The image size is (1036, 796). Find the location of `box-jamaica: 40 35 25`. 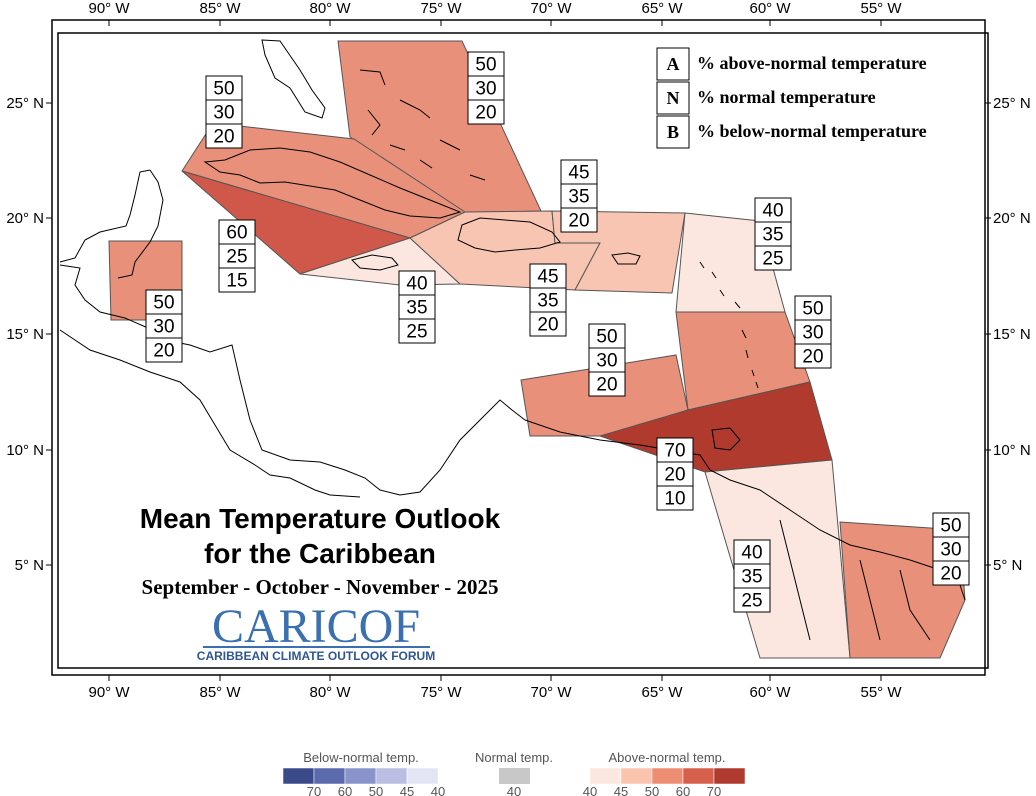

box-jamaica: 40 35 25 is located at coordinates (417, 307).